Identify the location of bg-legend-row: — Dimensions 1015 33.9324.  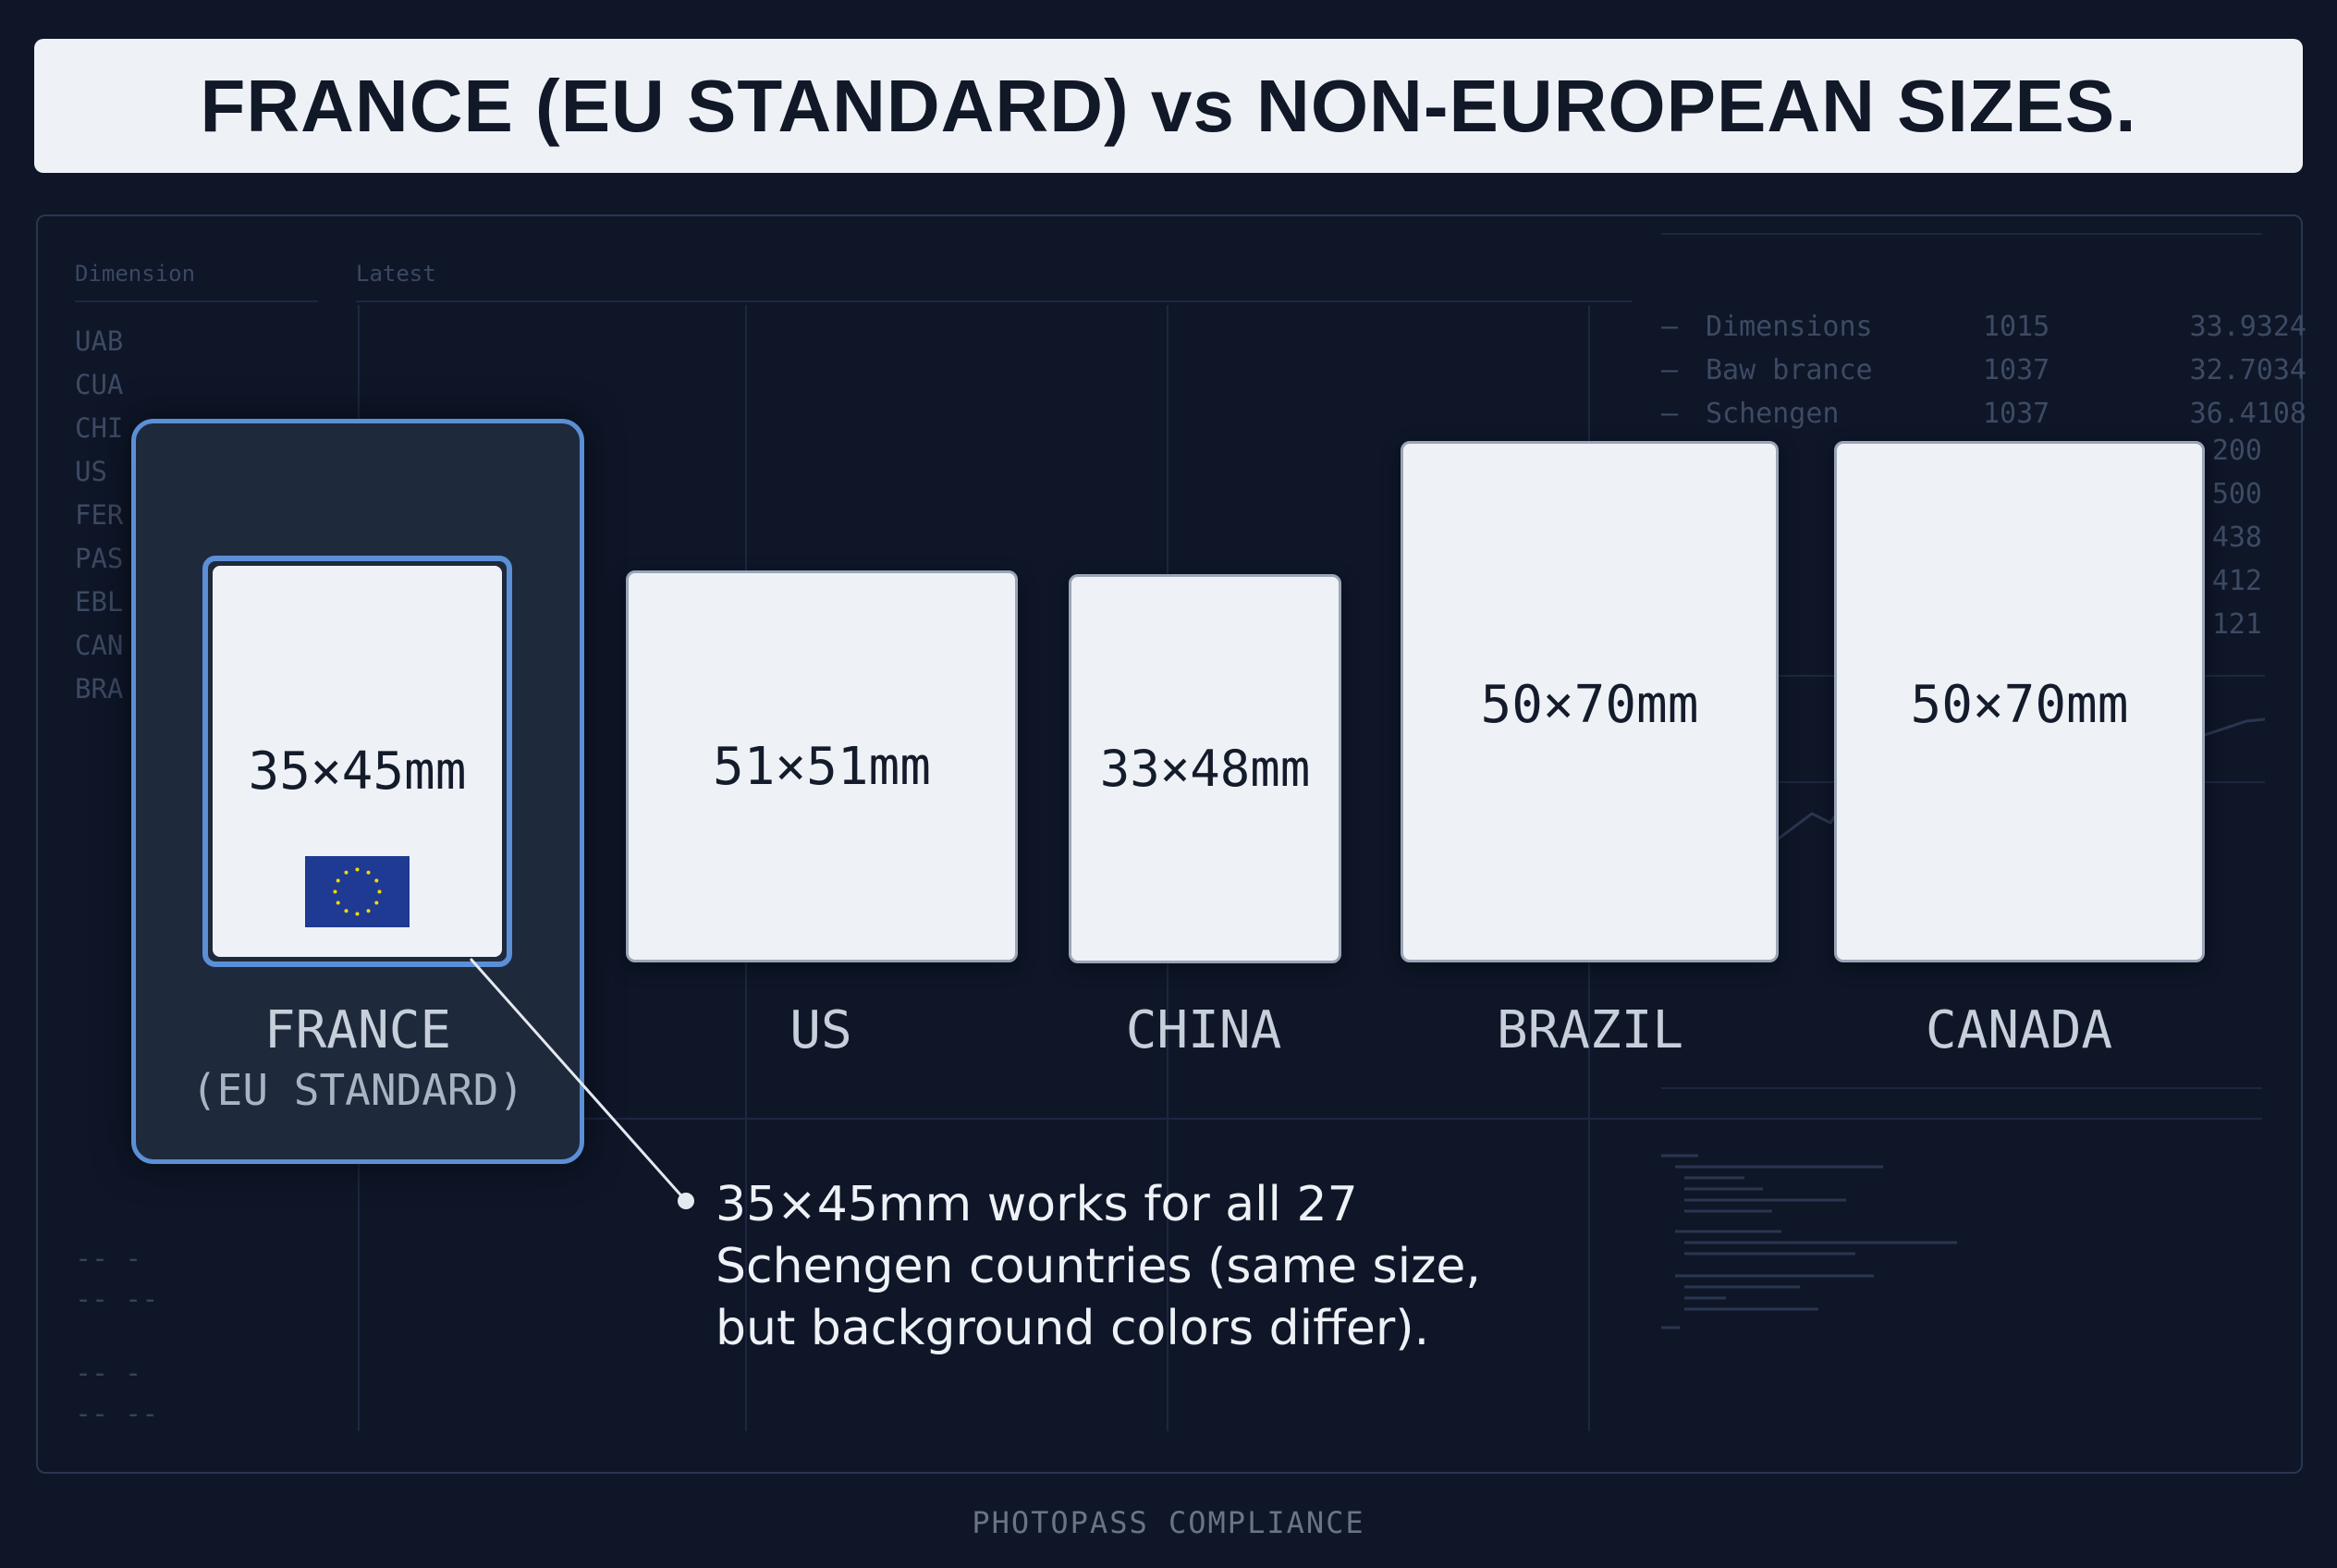
(1983, 327).